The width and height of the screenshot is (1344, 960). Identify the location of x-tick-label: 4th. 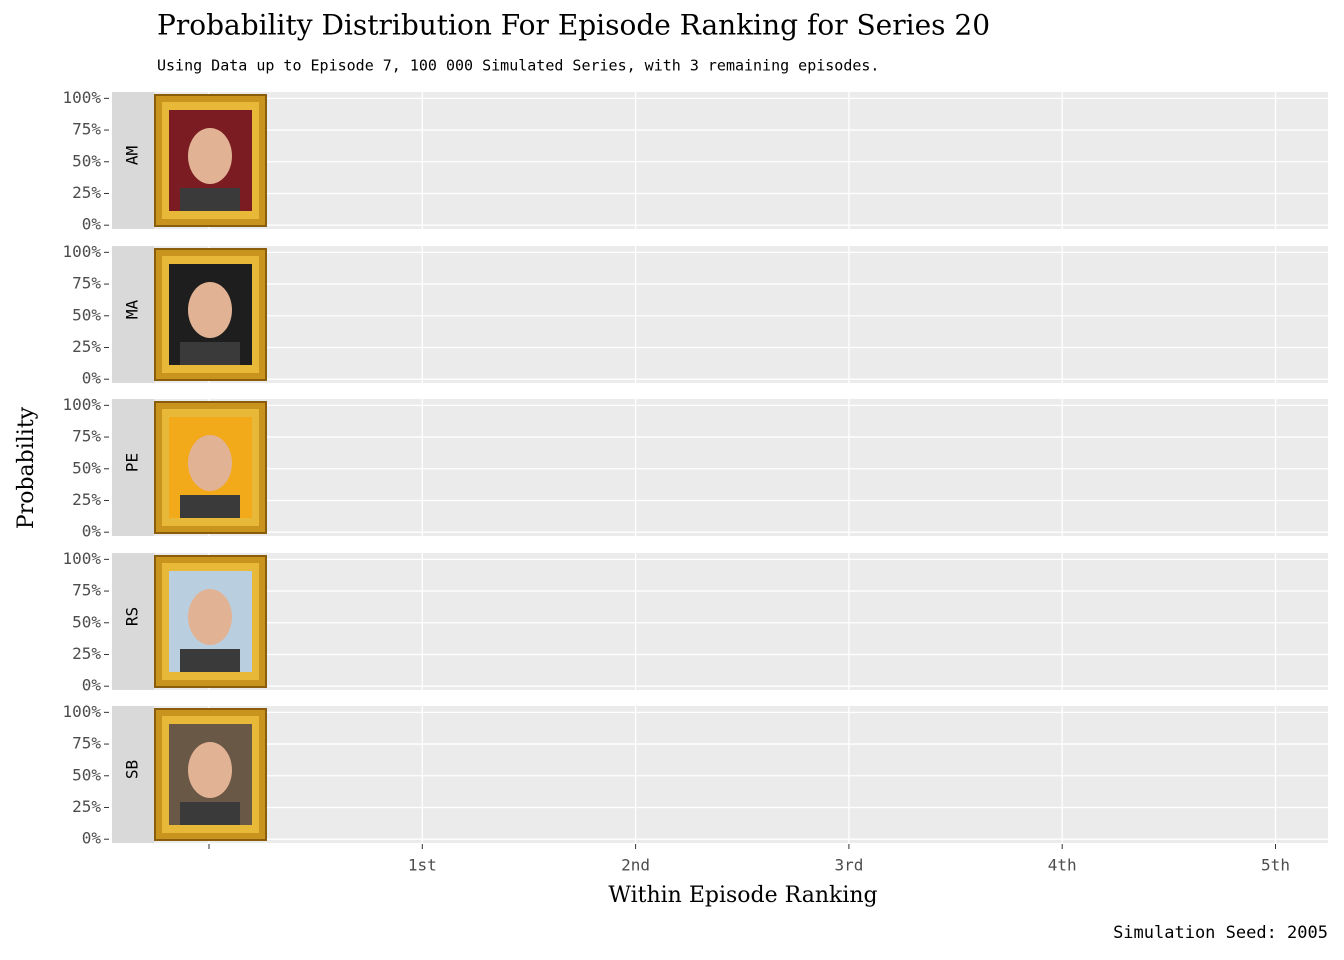
(1062, 865).